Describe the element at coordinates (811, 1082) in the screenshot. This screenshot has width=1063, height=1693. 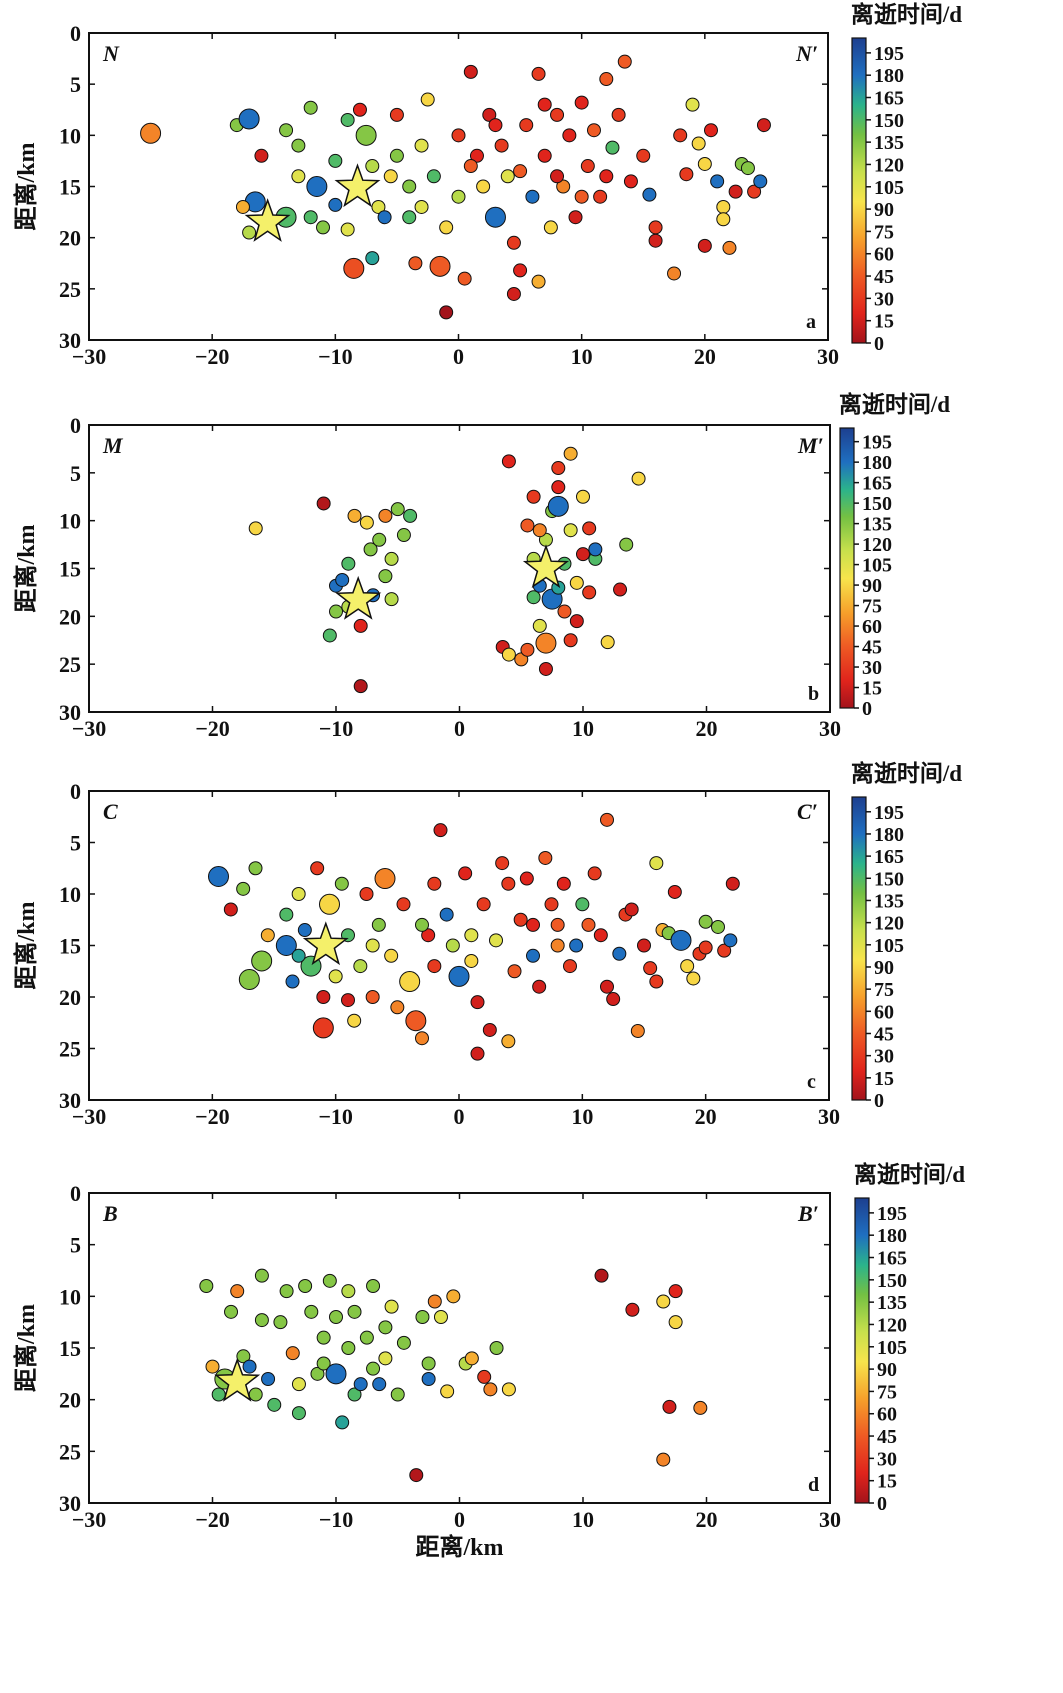
I see `panel-letter: c` at that location.